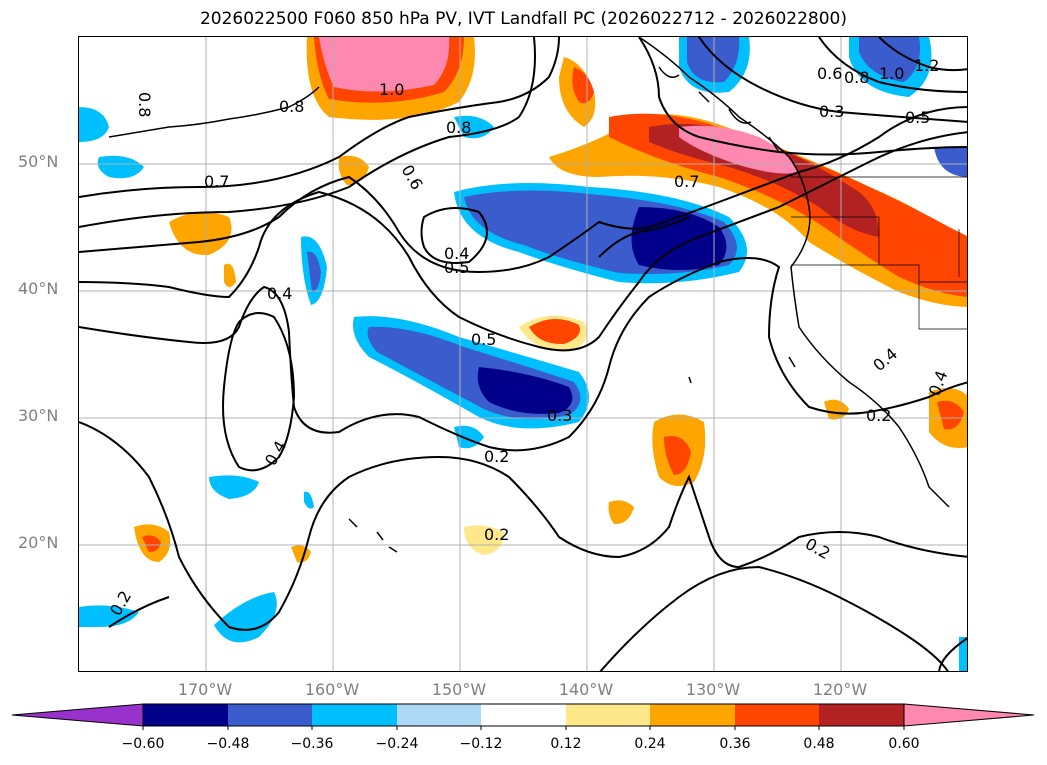  I want to click on colorbar-tick-label: −0.24, so click(397, 744).